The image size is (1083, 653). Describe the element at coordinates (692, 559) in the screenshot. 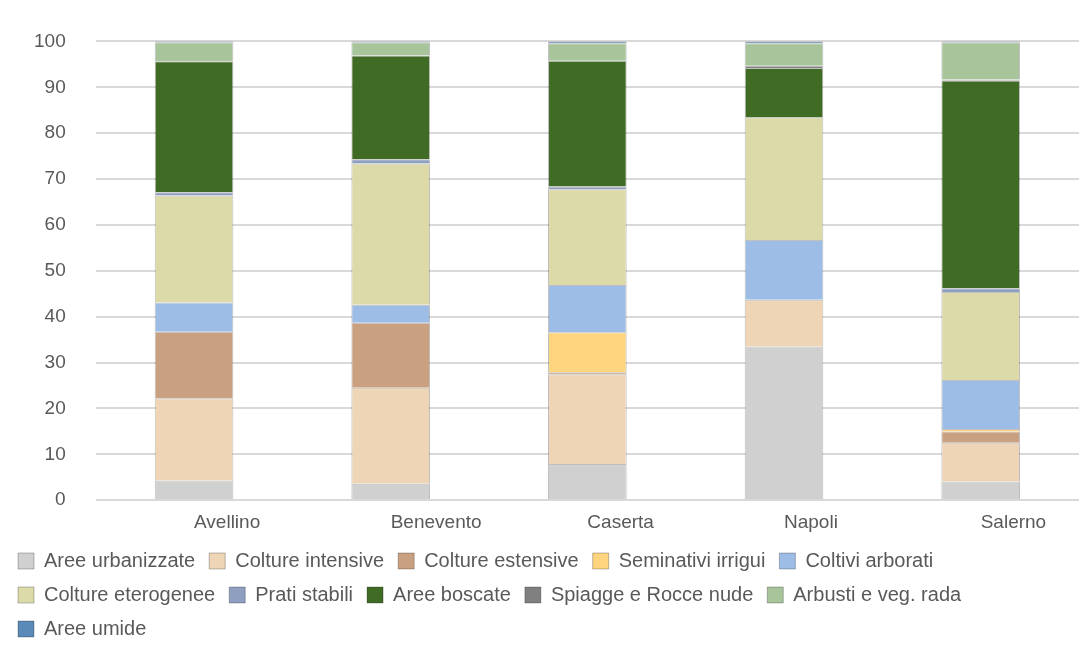

I see `legend-label: Seminativi irrigui` at that location.